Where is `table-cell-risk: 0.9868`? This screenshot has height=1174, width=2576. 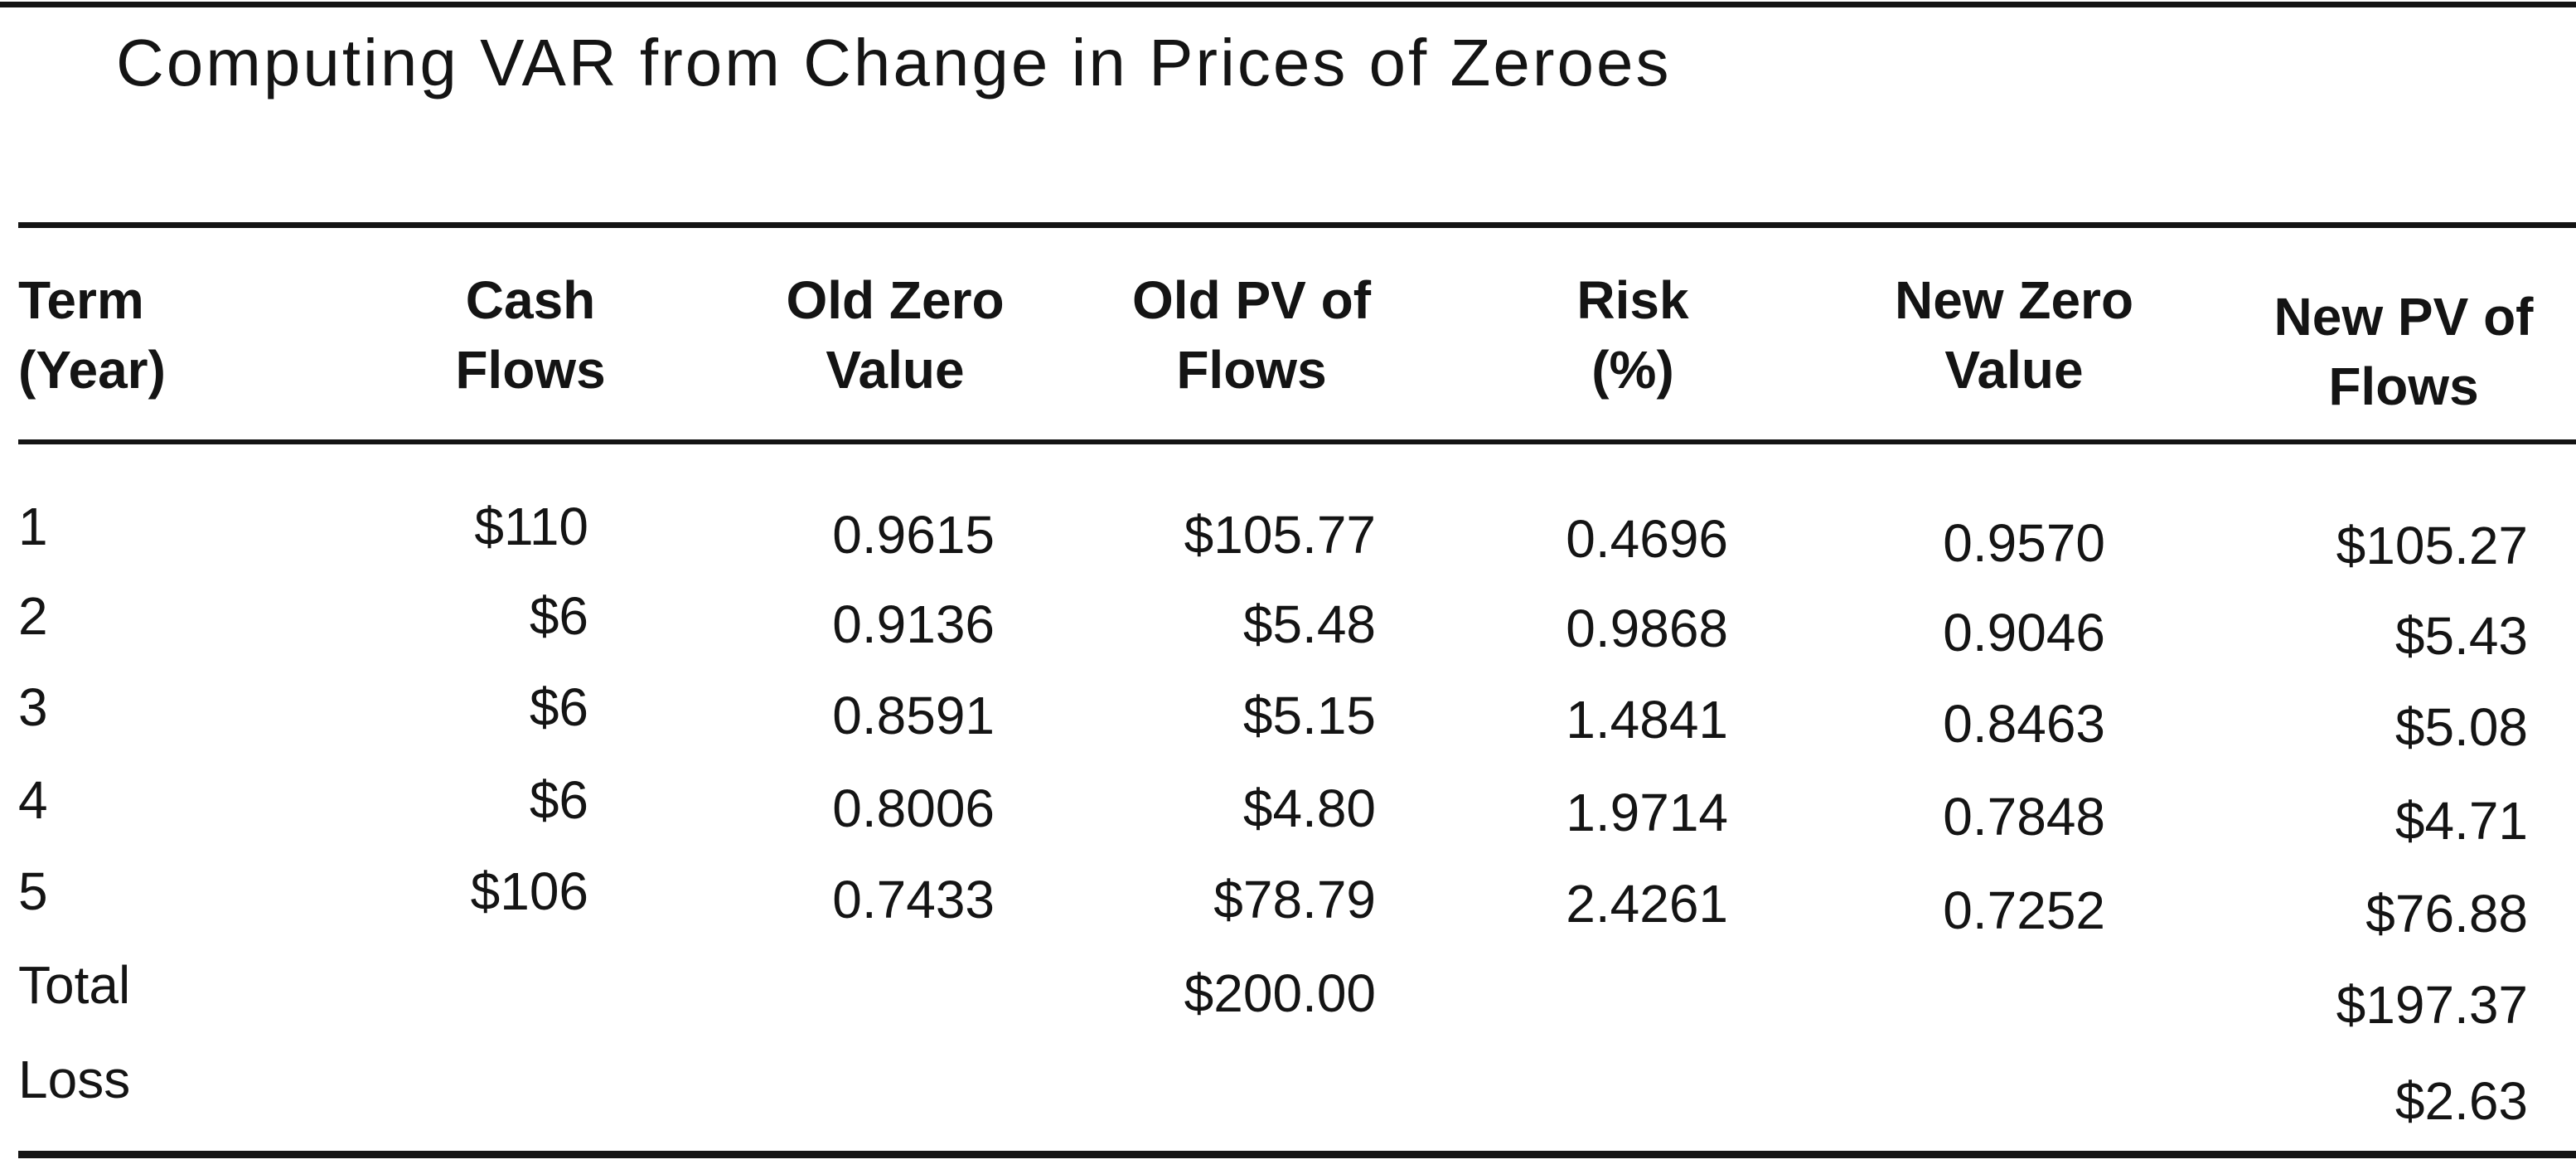 table-cell-risk: 0.9868 is located at coordinates (1647, 629).